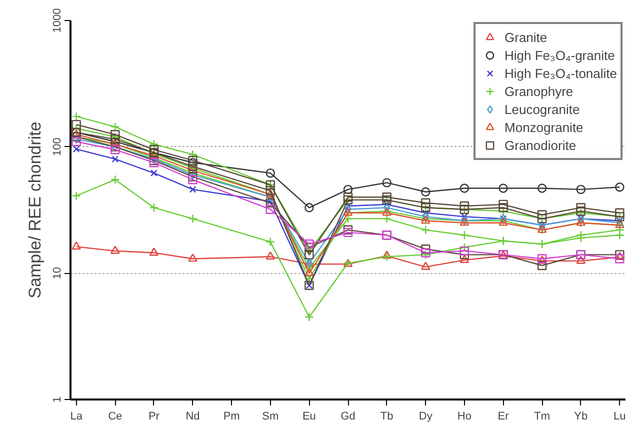  Describe the element at coordinates (559, 55) in the screenshot. I see `legend-label: High Fe₃O₄-granite` at that location.